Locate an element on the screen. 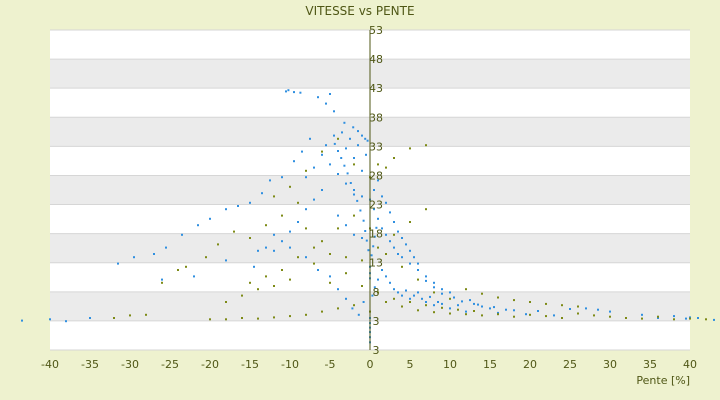 This screenshot has height=400, width=720. x-tick-label: 25 is located at coordinates (570, 364).